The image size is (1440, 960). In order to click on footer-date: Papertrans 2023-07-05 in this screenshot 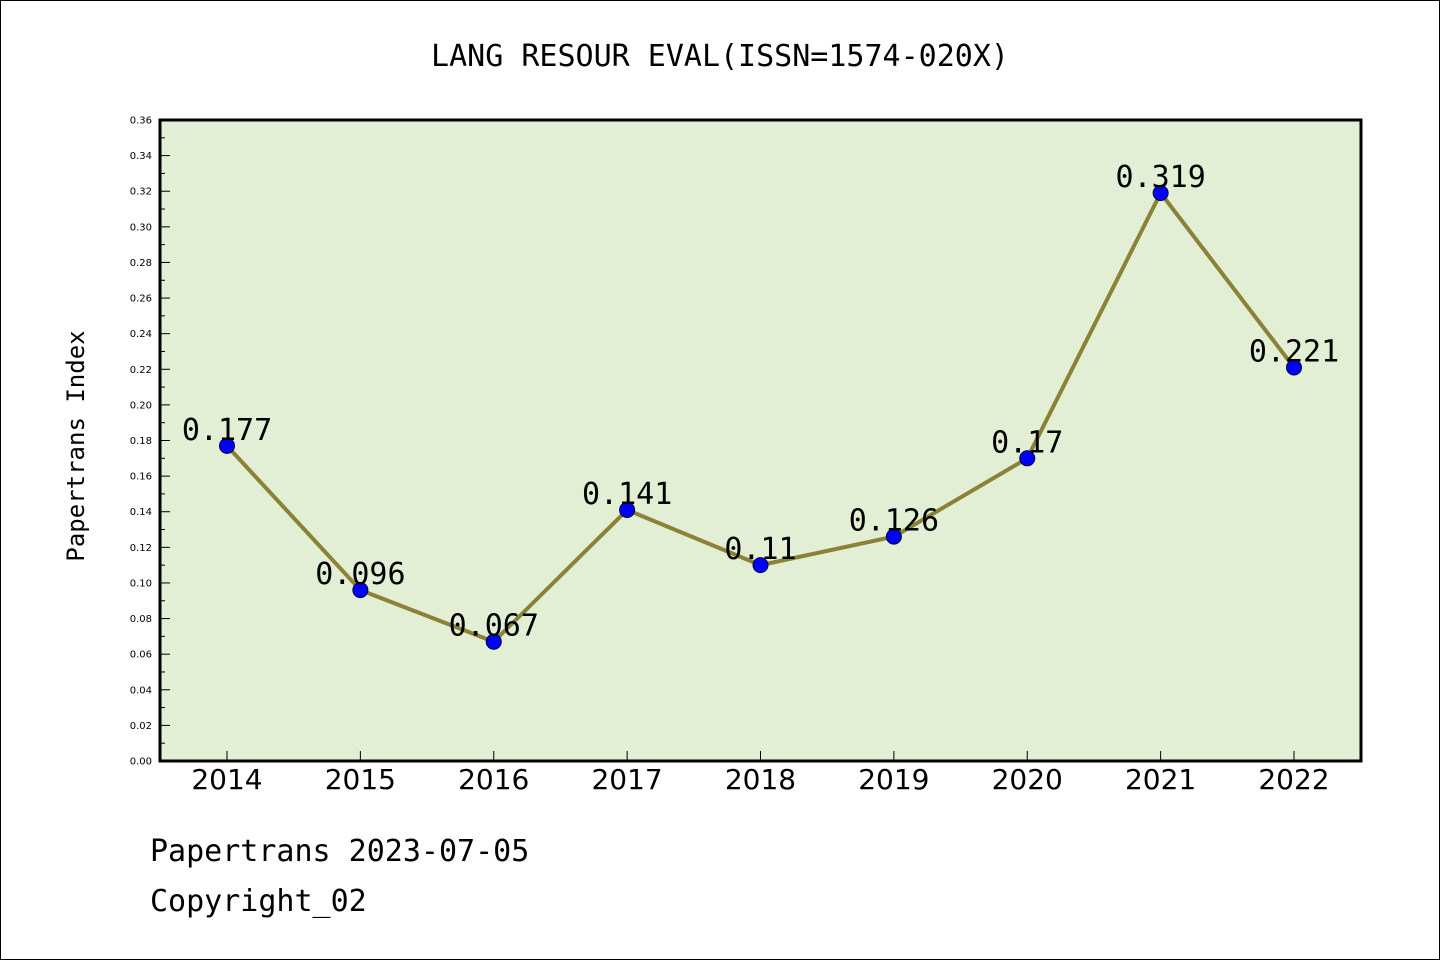, I will do `click(340, 851)`.